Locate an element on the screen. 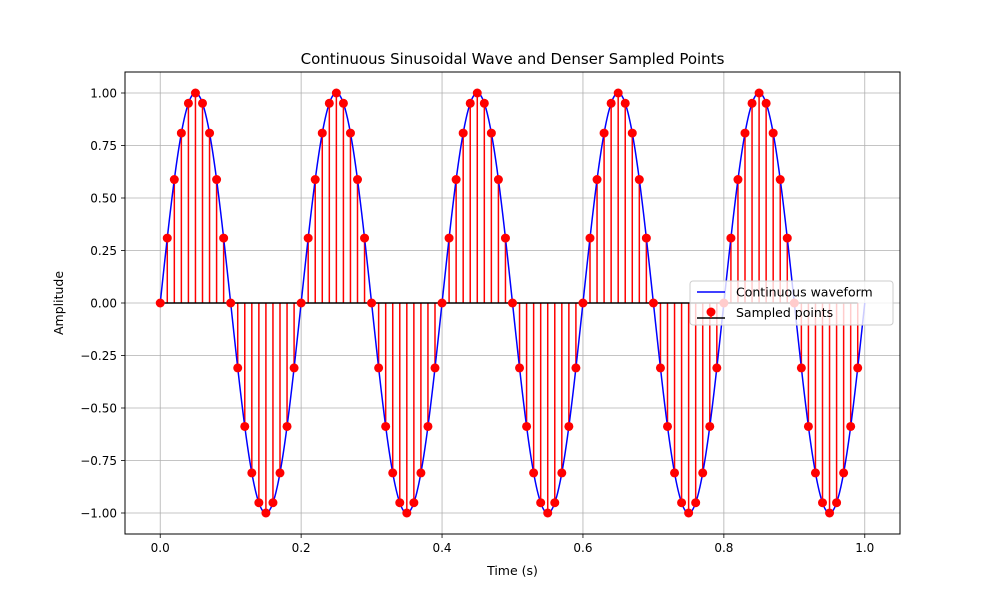 The image size is (1000, 600). y-tick-label: 1.00 is located at coordinates (103, 94).